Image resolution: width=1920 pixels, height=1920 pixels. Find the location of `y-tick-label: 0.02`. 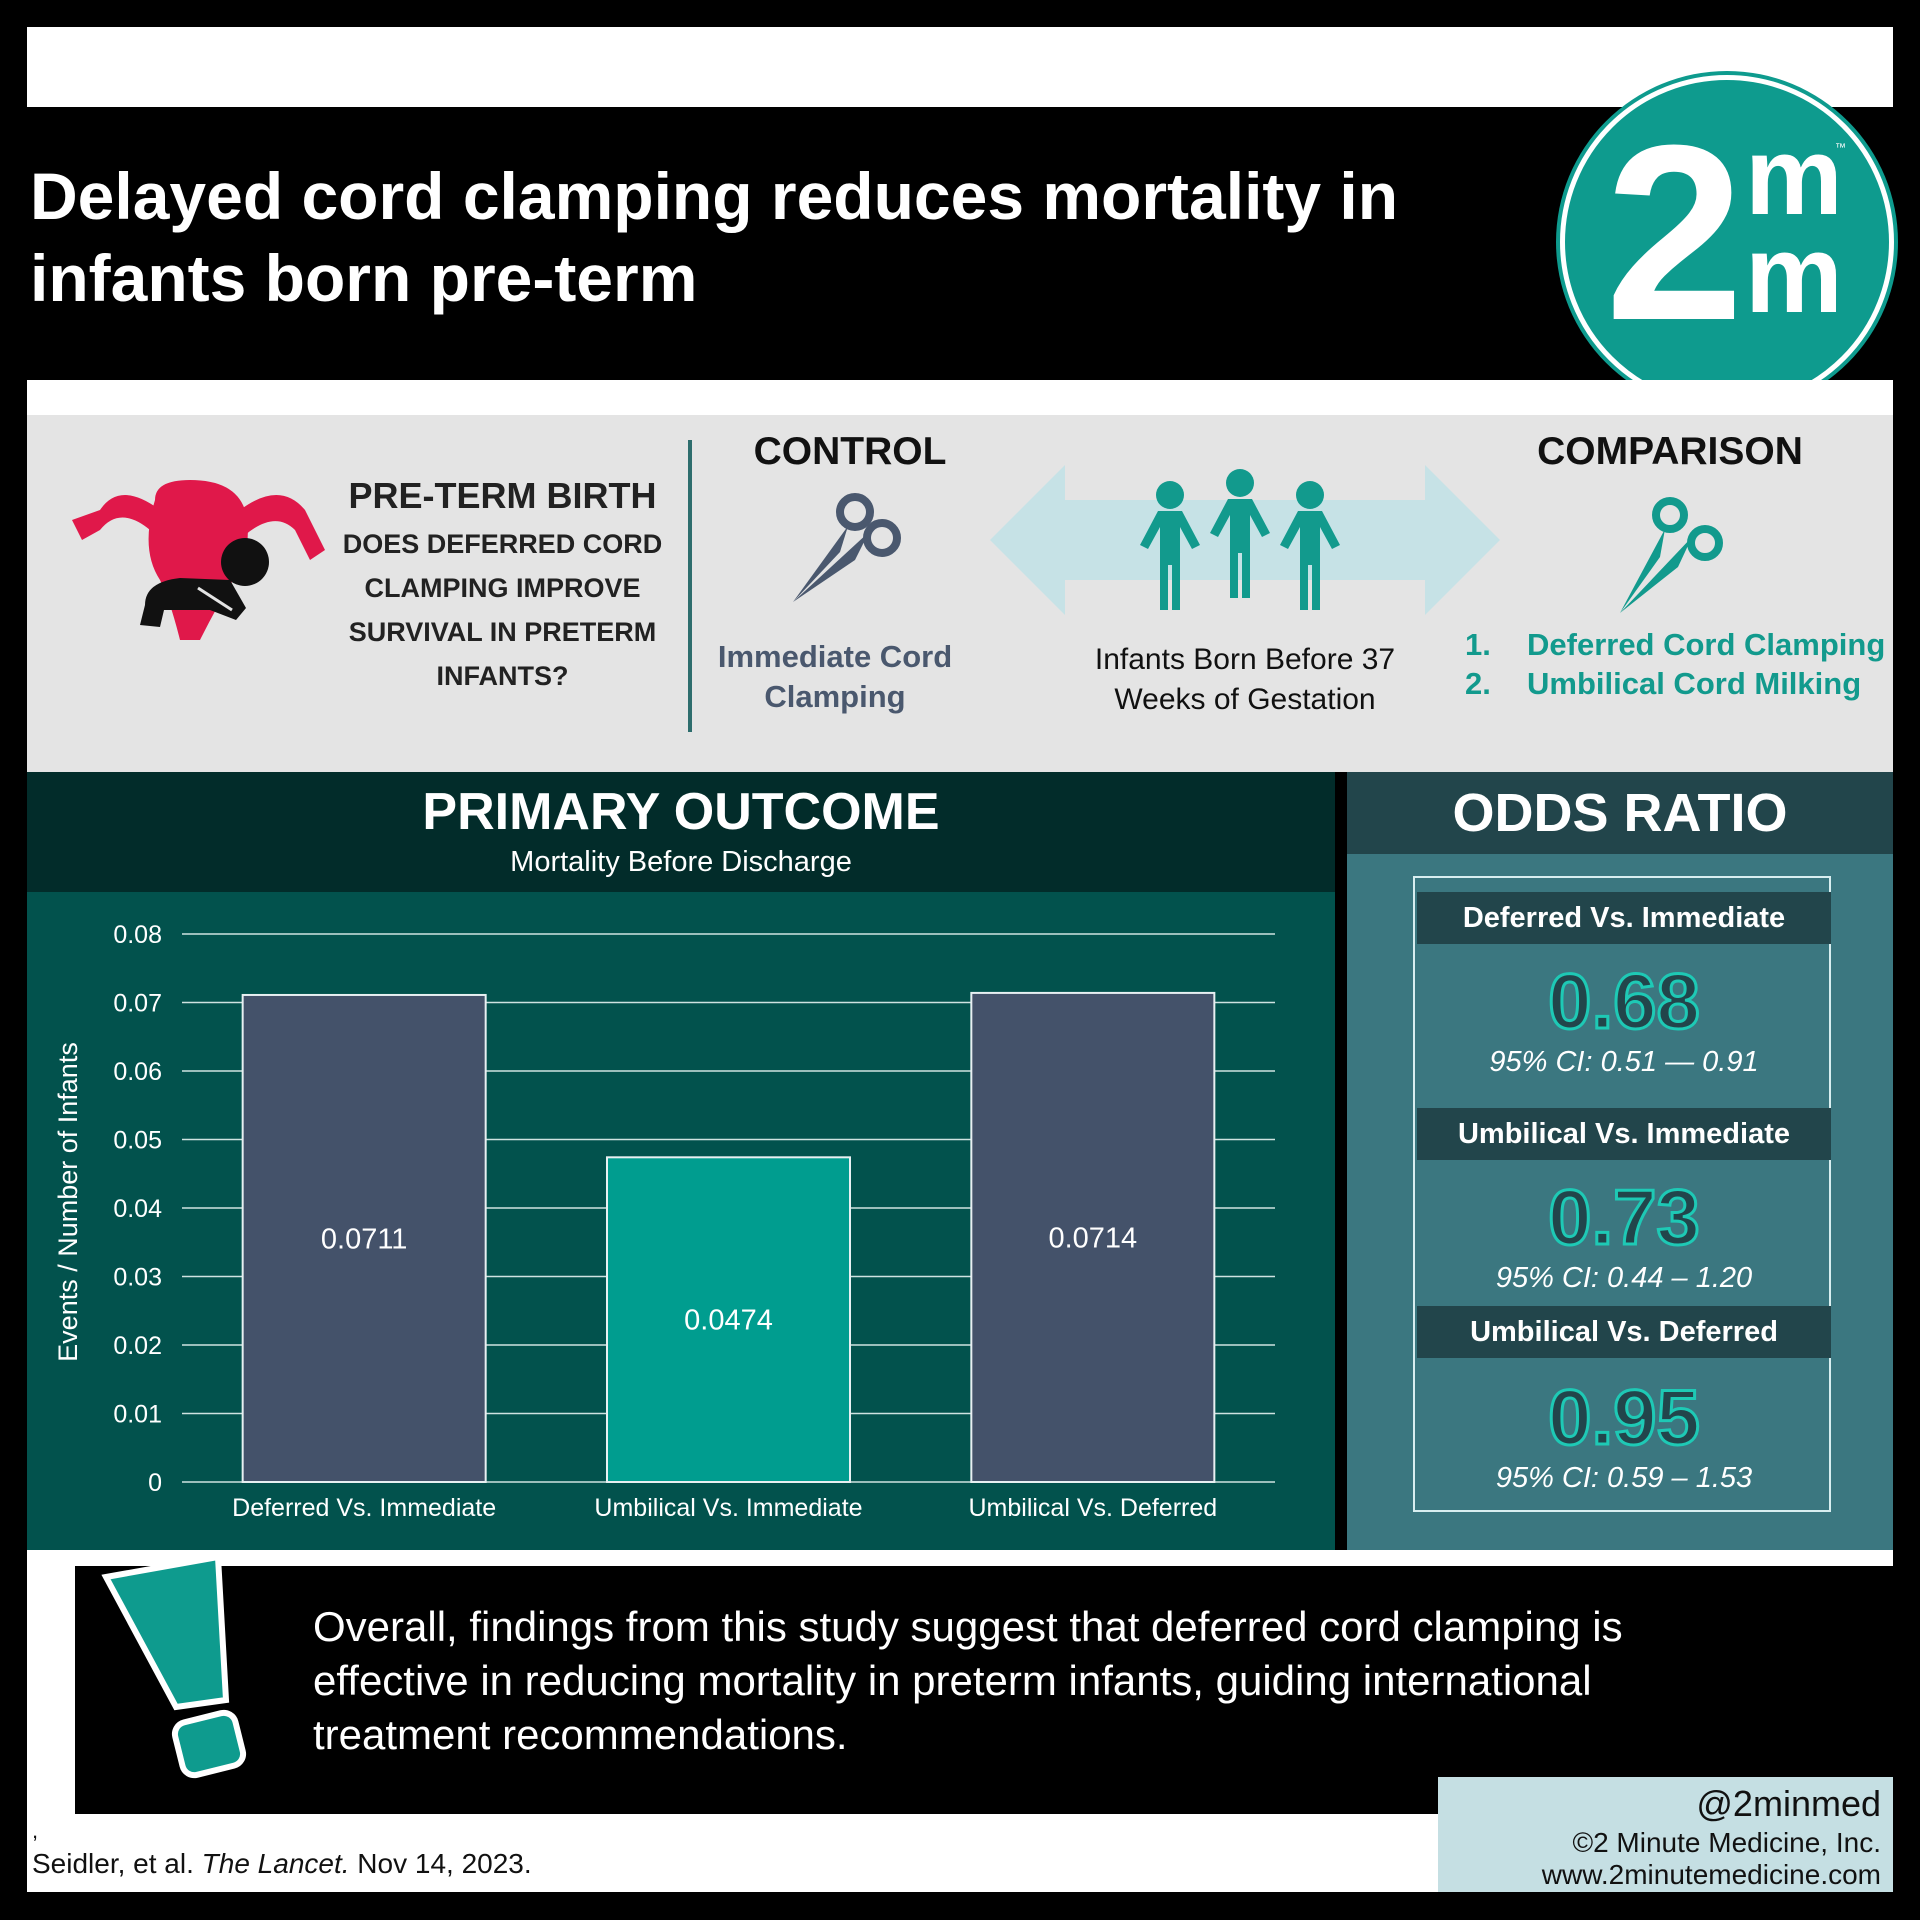

y-tick-label: 0.02 is located at coordinates (137, 1346).